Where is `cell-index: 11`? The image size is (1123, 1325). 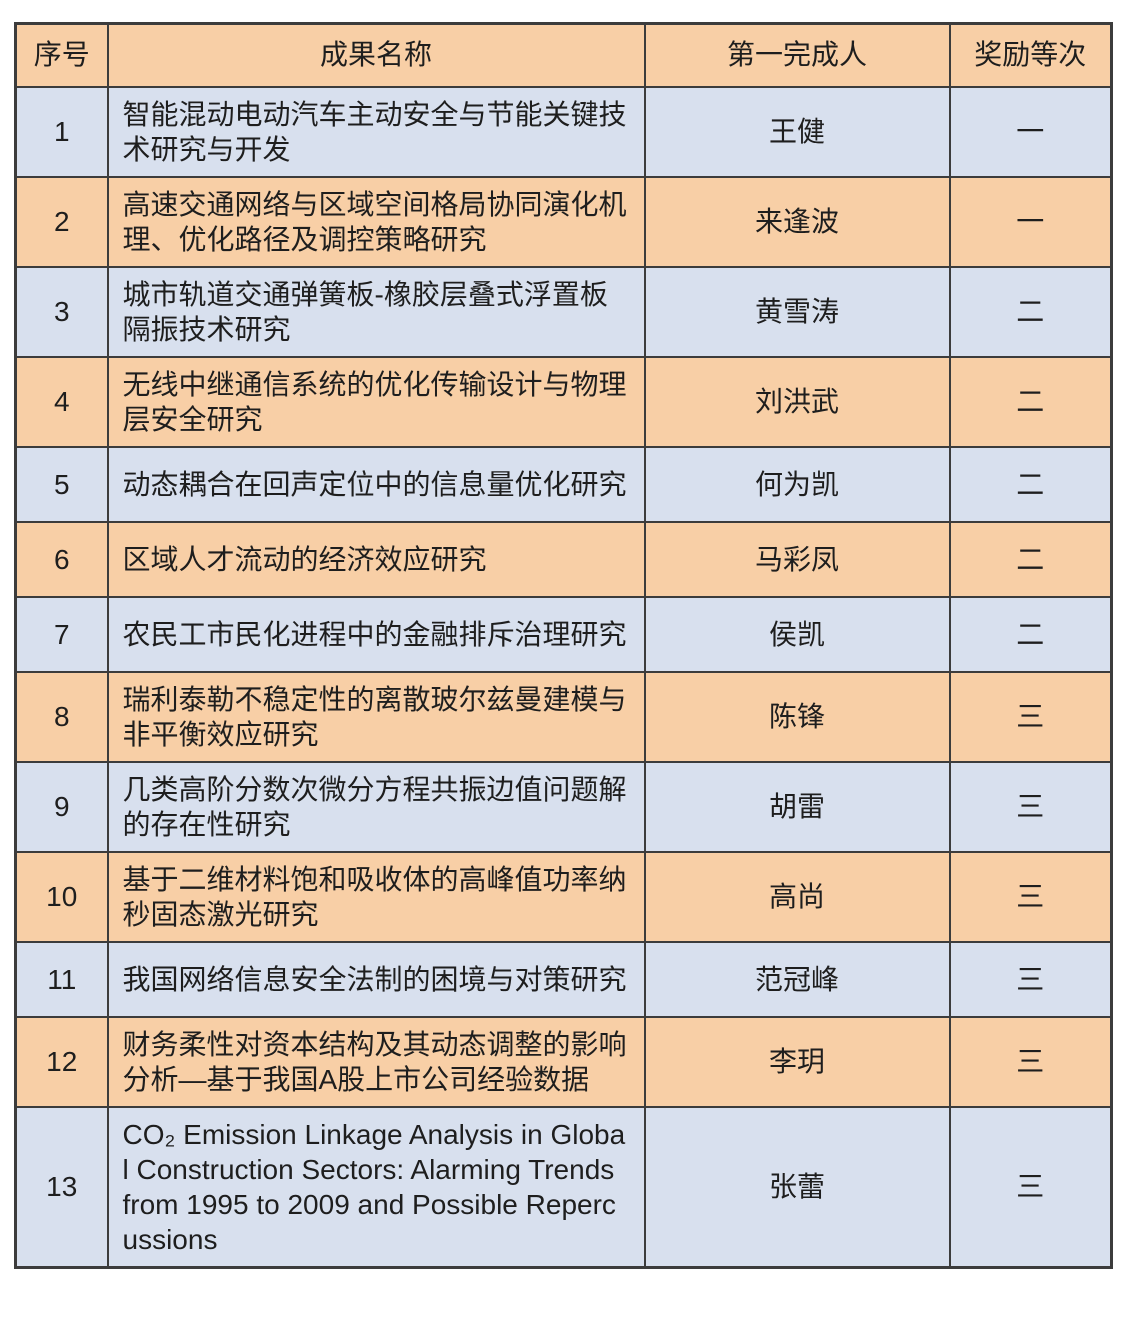 cell-index: 11 is located at coordinates (61, 979).